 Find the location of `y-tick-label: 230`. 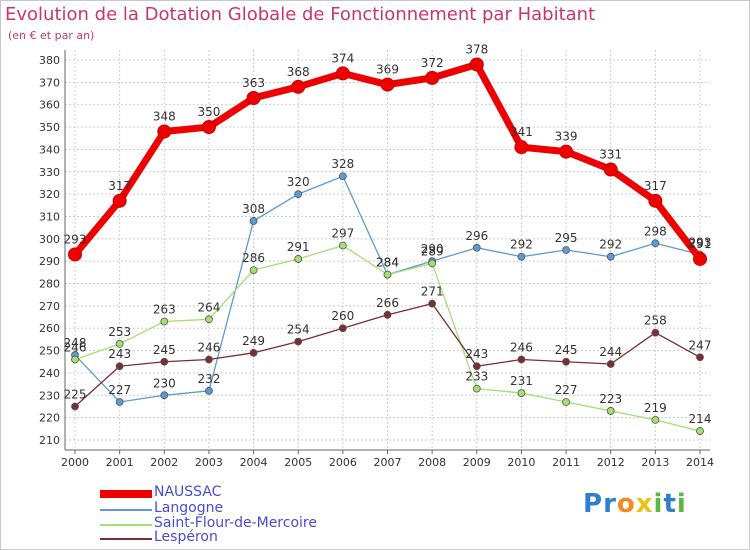

y-tick-label: 230 is located at coordinates (49, 395).